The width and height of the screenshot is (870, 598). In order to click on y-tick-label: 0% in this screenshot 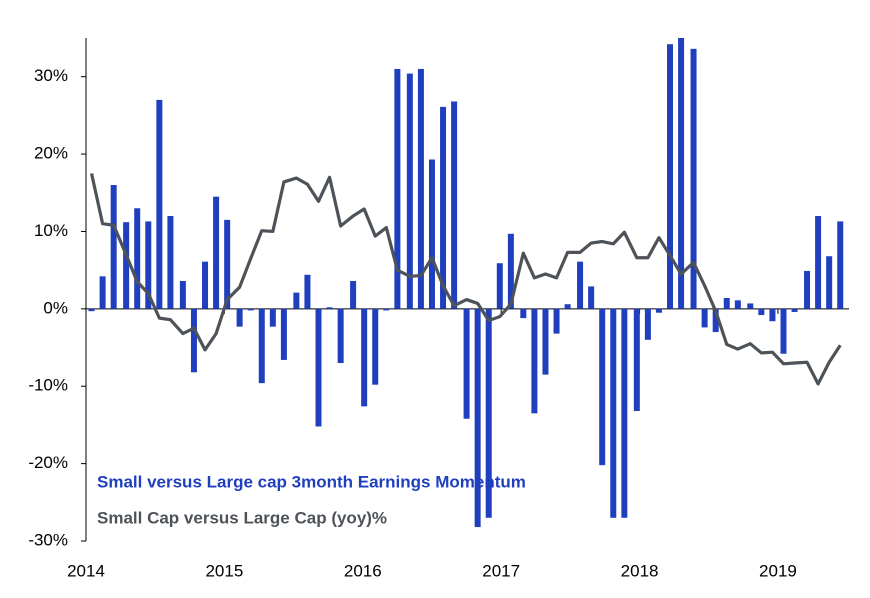, I will do `click(55, 307)`.